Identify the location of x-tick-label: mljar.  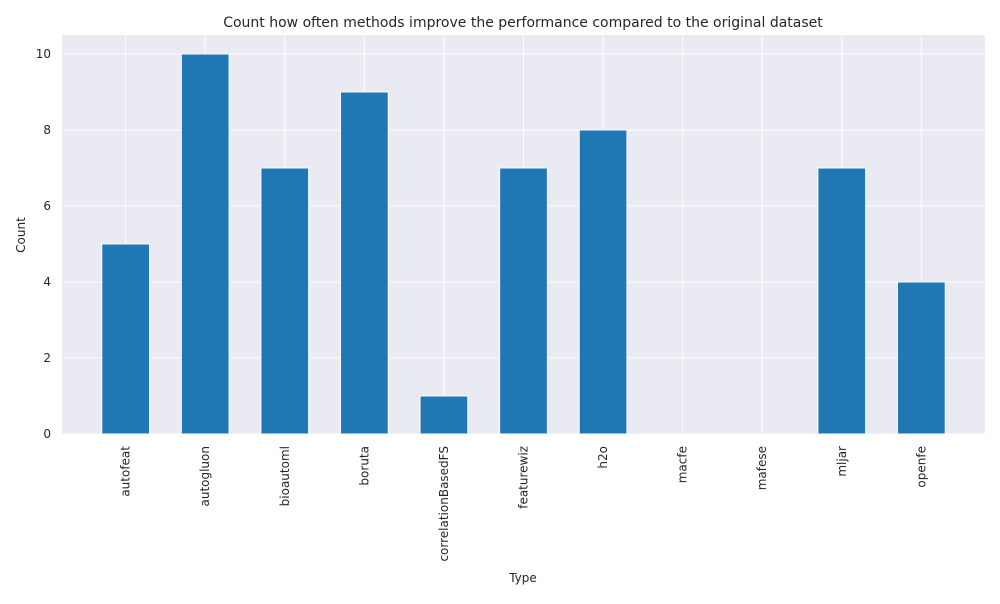
(842, 461).